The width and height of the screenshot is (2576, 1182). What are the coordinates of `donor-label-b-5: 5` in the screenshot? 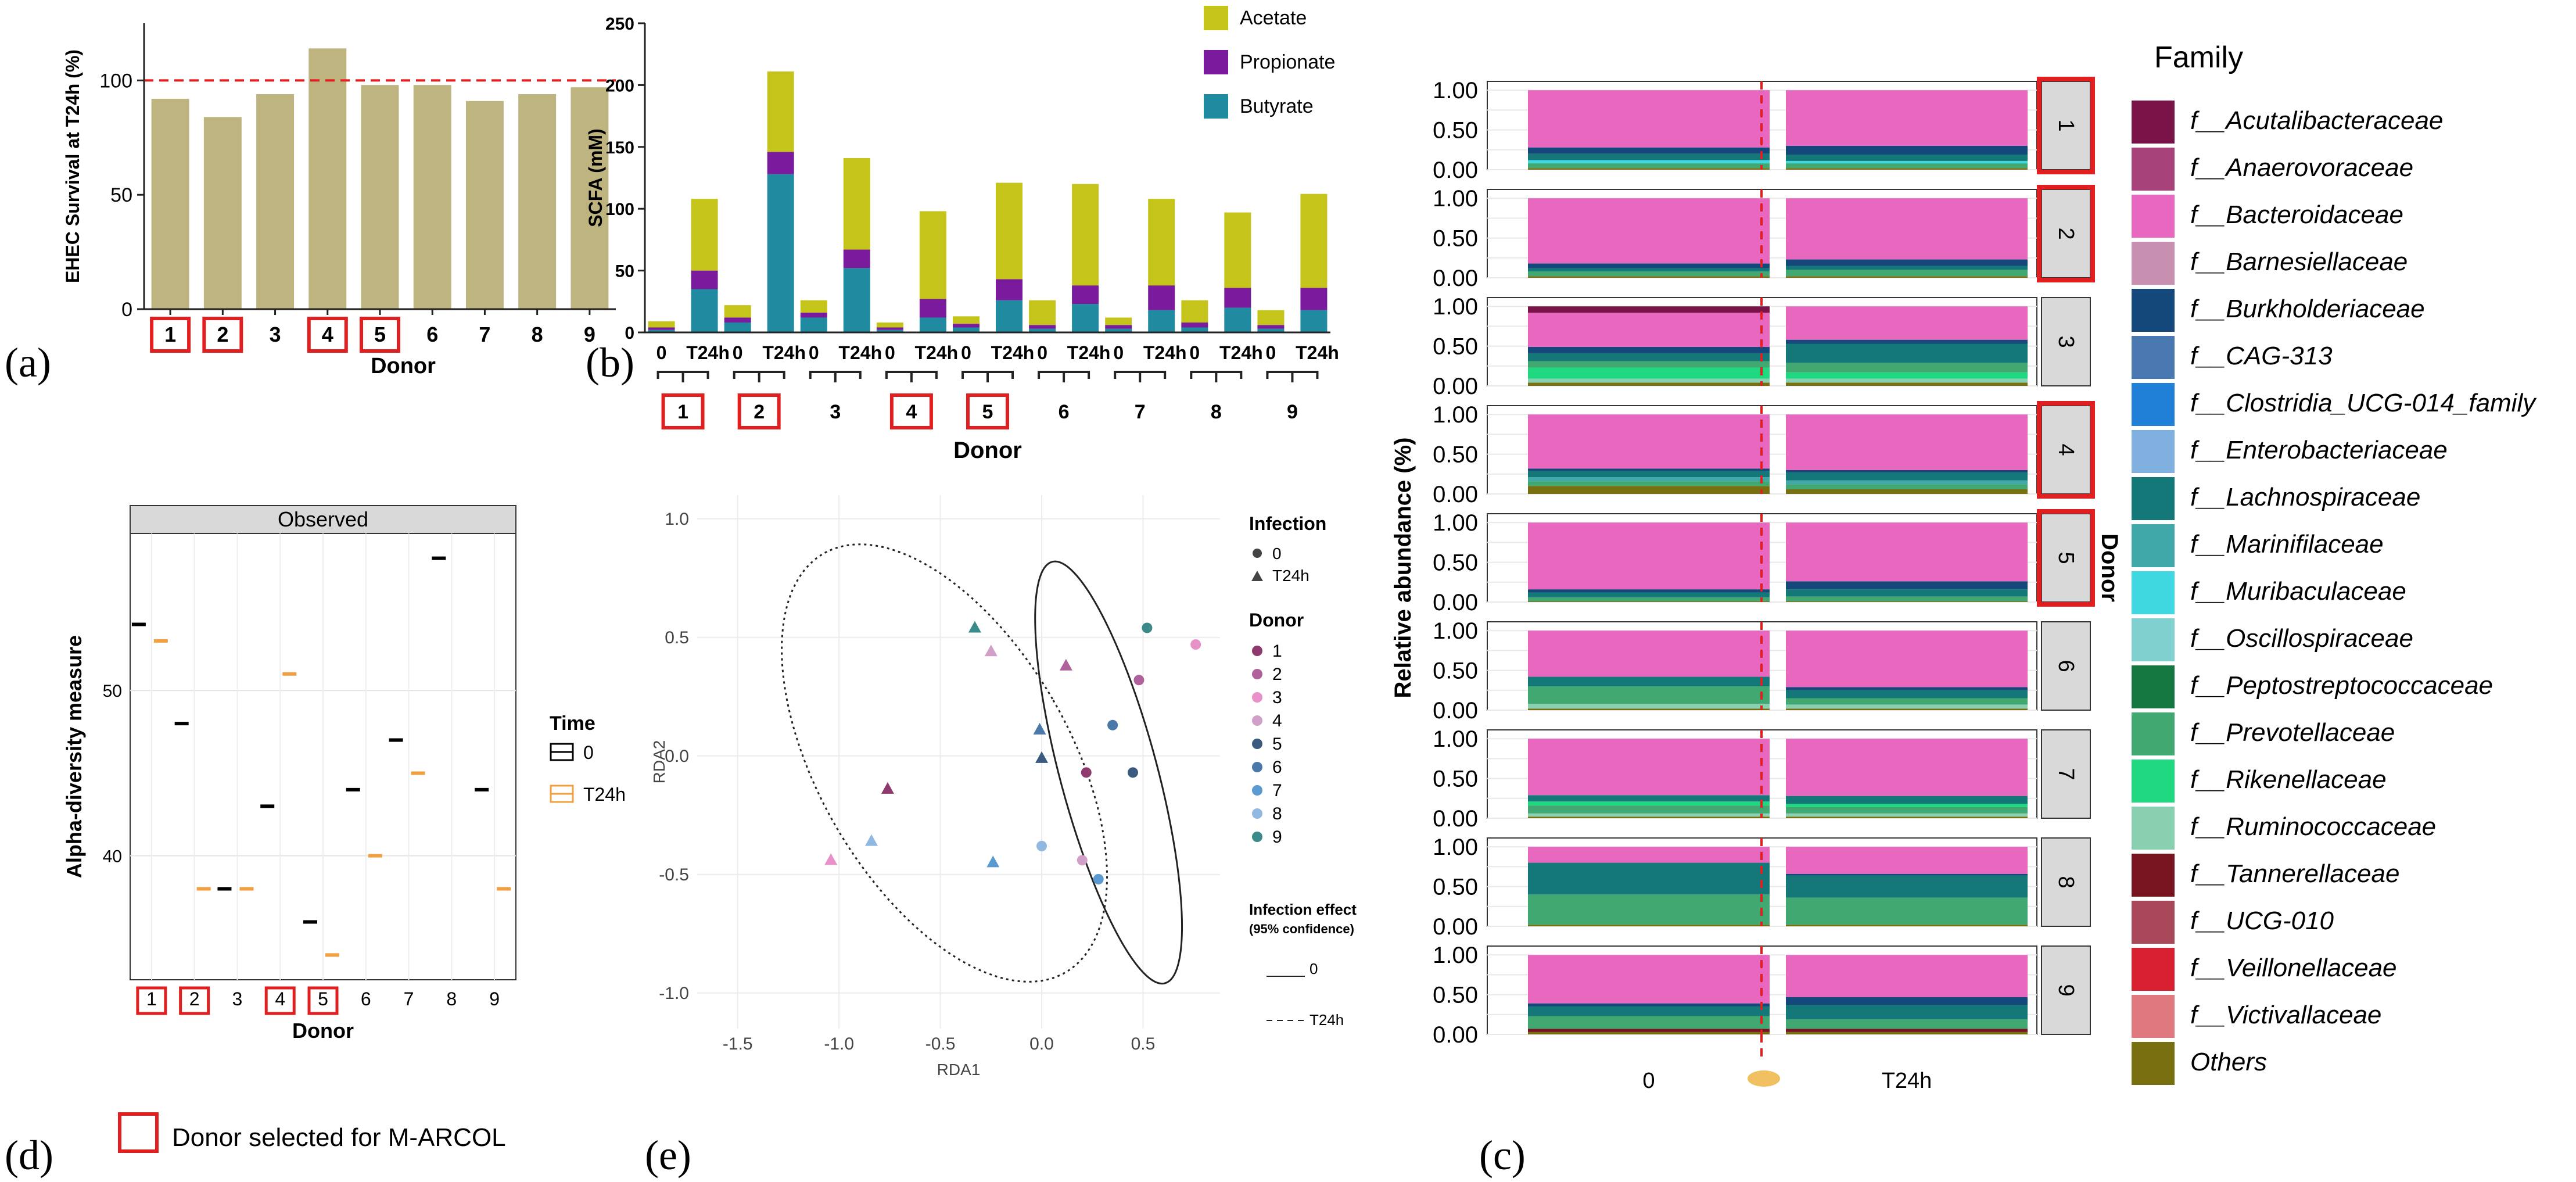 It's located at (987, 412).